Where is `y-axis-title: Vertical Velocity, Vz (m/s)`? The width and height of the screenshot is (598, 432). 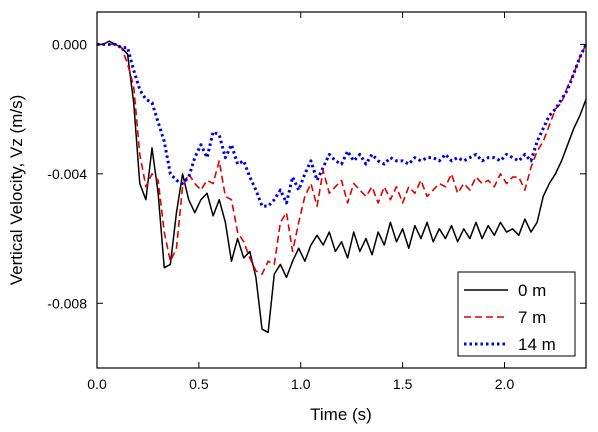
y-axis-title: Vertical Velocity, Vz (m/s) is located at coordinates (16, 190).